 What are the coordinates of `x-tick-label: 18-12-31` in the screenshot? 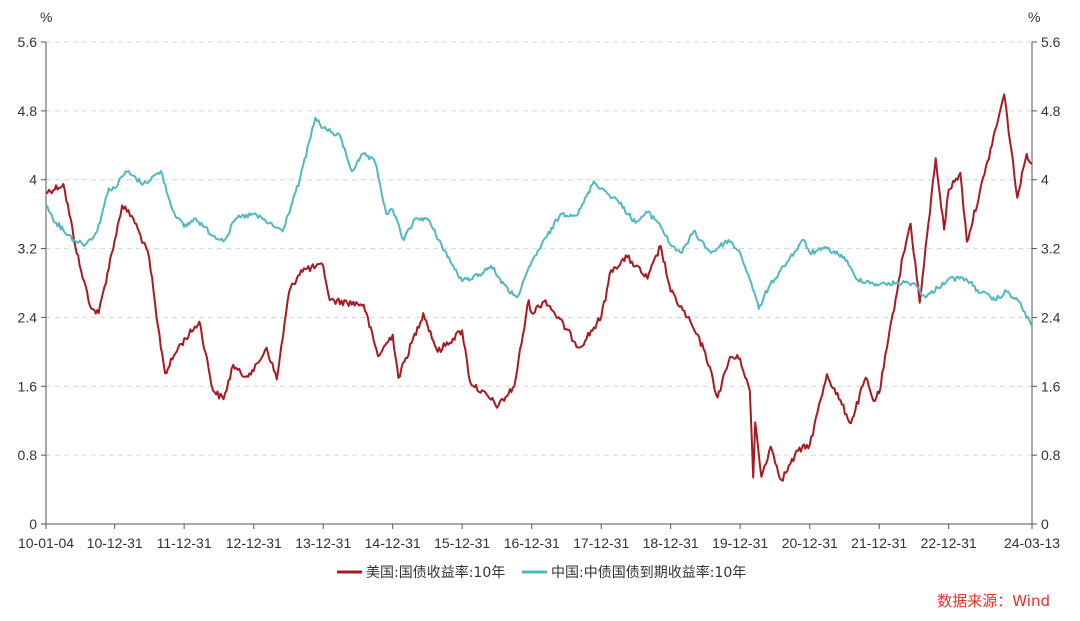 It's located at (671, 543).